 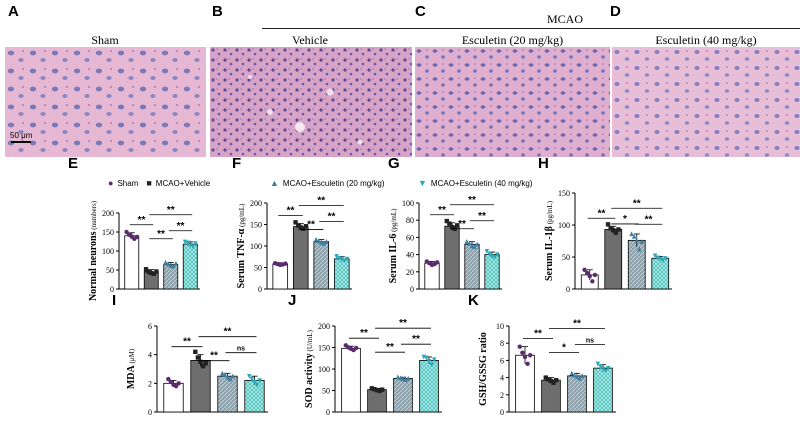 What do you see at coordinates (217, 11) in the screenshot?
I see `panel-letter-b: B` at bounding box center [217, 11].